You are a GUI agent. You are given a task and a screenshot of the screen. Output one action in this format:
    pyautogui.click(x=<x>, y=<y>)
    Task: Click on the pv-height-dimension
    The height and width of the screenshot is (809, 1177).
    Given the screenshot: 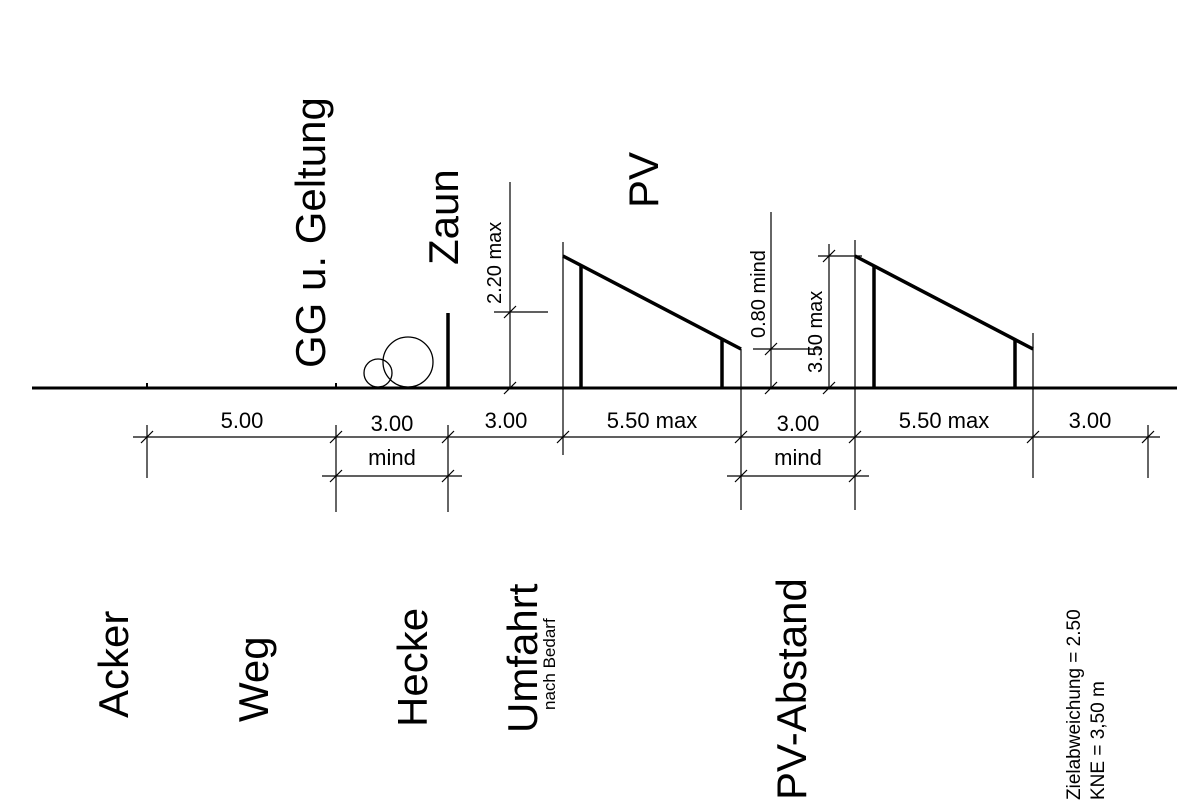 What is the action you would take?
    pyautogui.click(x=840, y=319)
    